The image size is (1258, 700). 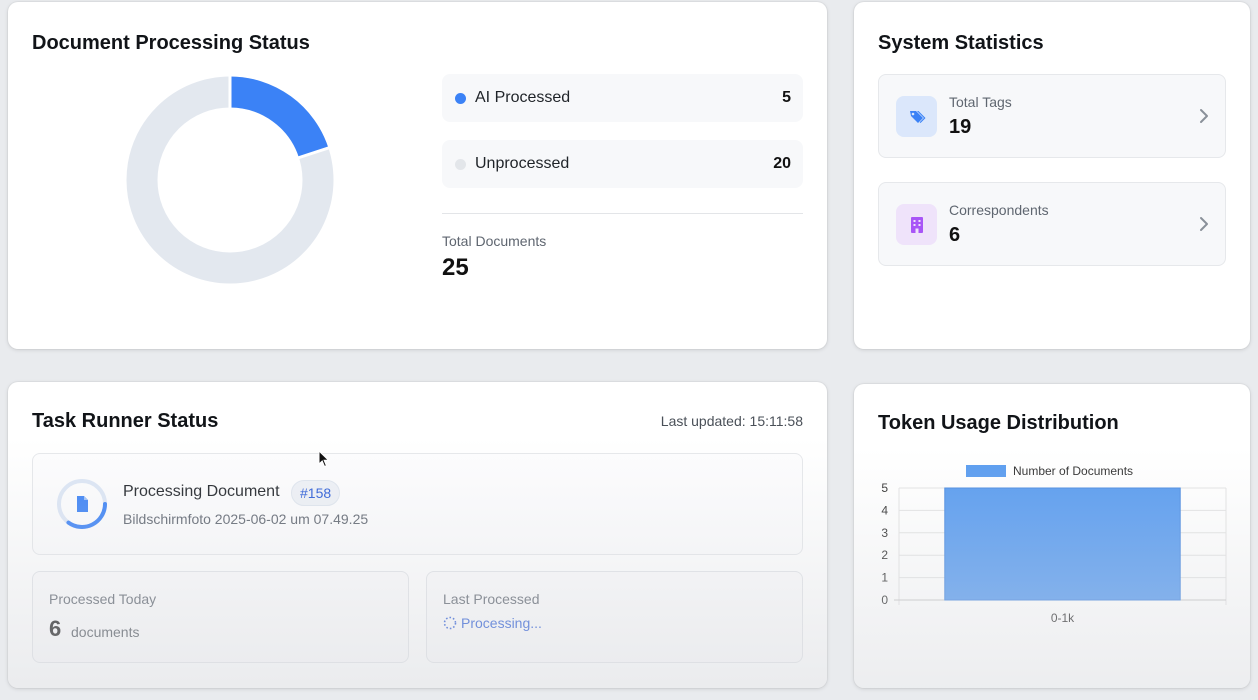 What do you see at coordinates (1073, 471) in the screenshot?
I see `legend-label: Number of Documents` at bounding box center [1073, 471].